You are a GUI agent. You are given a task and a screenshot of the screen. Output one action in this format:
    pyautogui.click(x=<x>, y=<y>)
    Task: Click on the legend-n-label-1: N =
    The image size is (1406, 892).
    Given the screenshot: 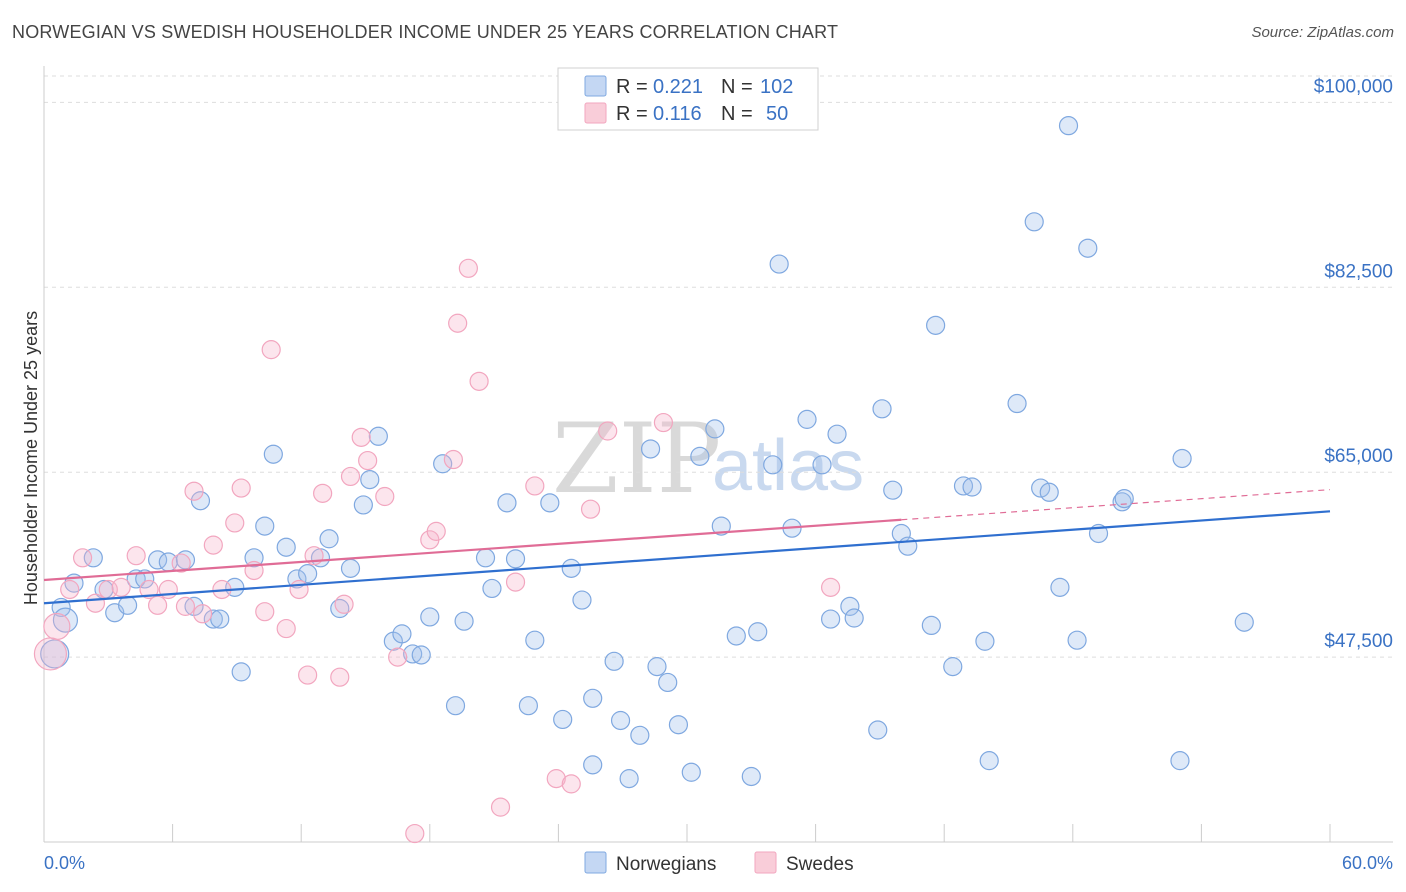 What is the action you would take?
    pyautogui.click(x=737, y=114)
    